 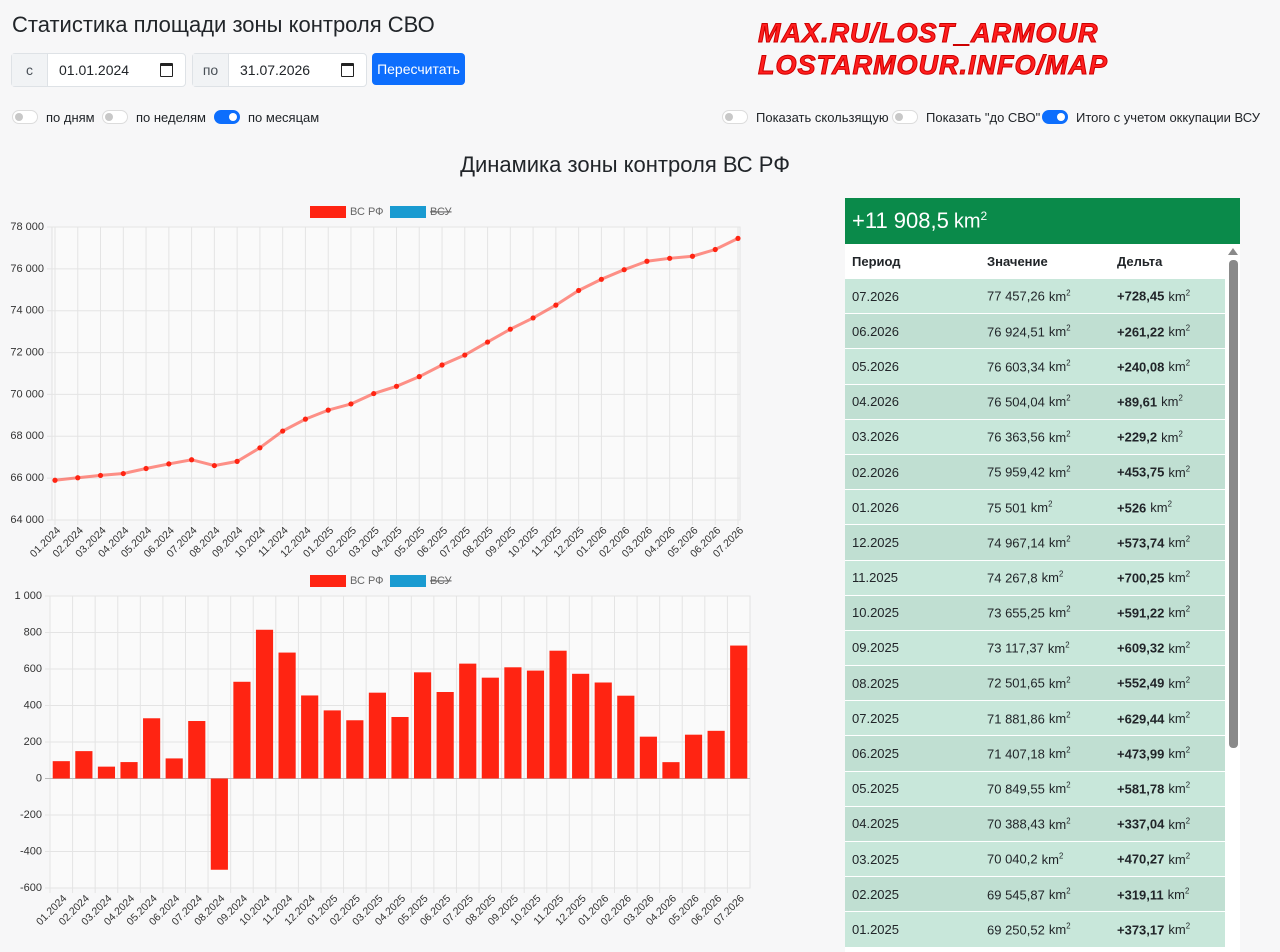 I want to click on table-cell: 03.2026, so click(x=916, y=436).